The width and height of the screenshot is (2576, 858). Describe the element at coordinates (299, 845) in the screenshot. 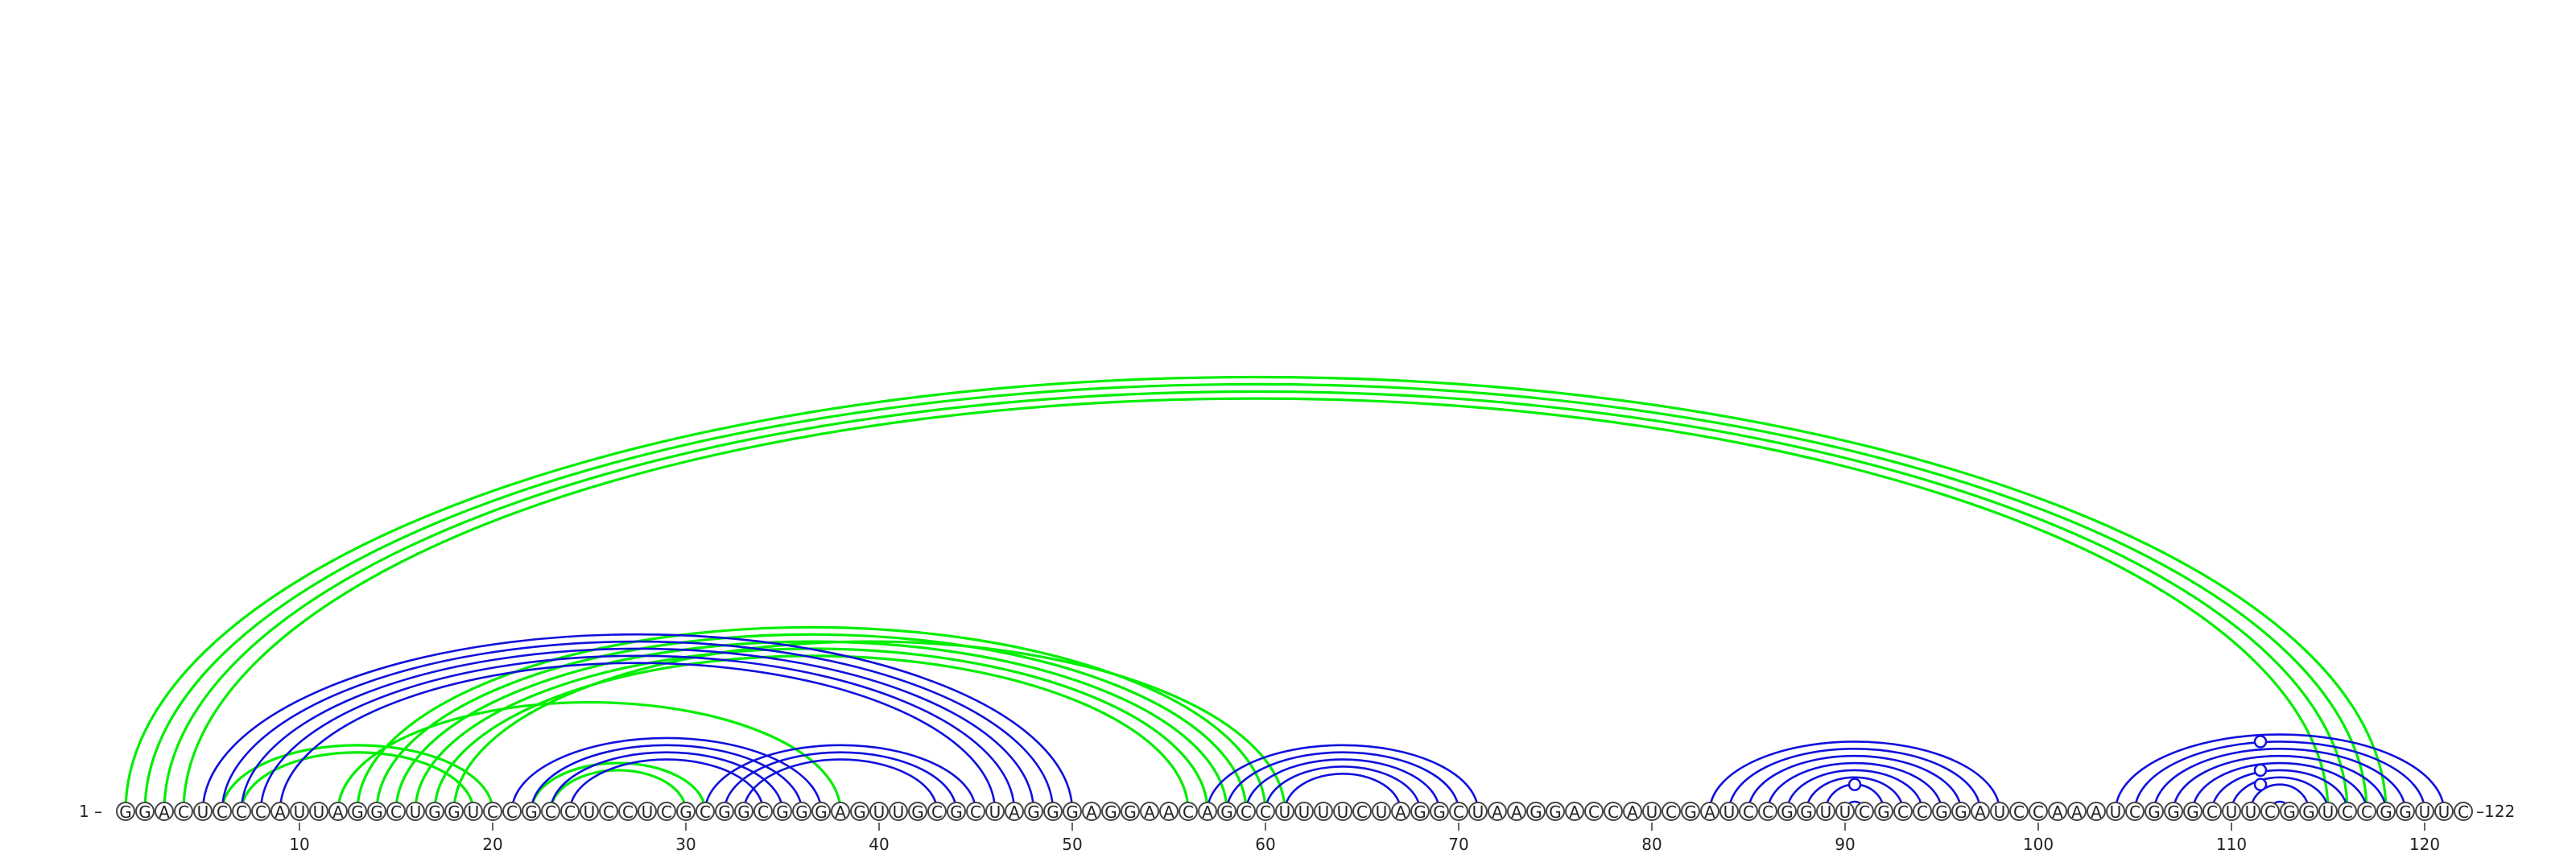

I see `axis-tick-label: 10` at that location.